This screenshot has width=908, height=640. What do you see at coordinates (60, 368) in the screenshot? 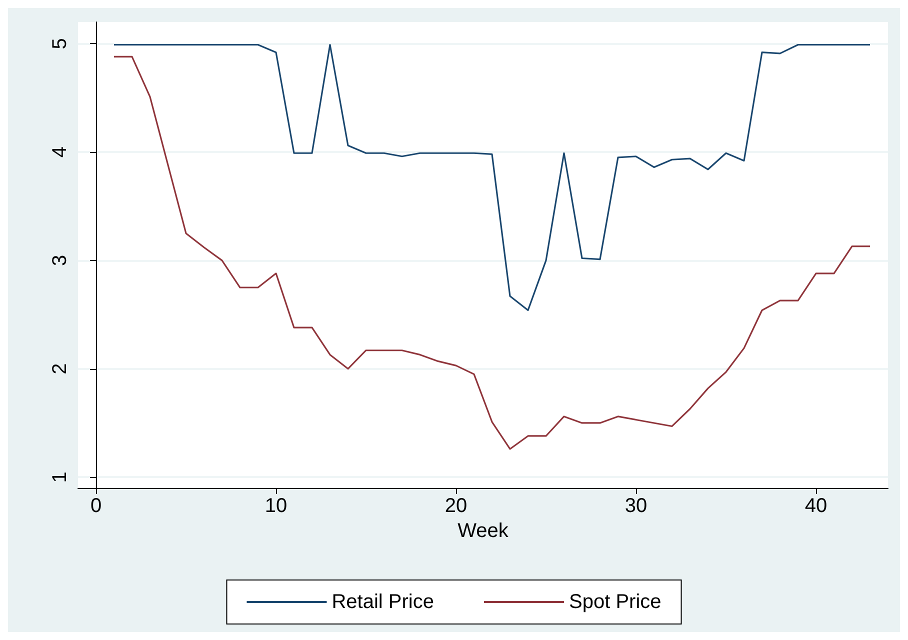
I see `y-tick-label: 2` at bounding box center [60, 368].